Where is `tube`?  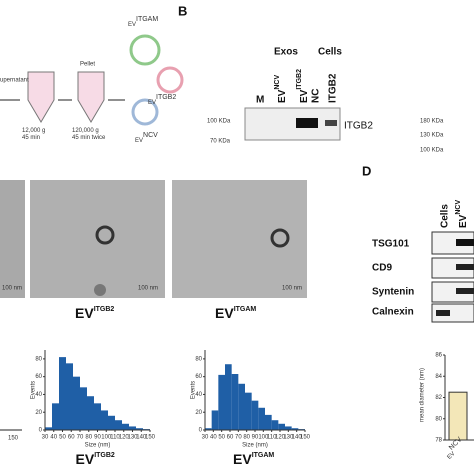
tube is located at coordinates (91, 97).